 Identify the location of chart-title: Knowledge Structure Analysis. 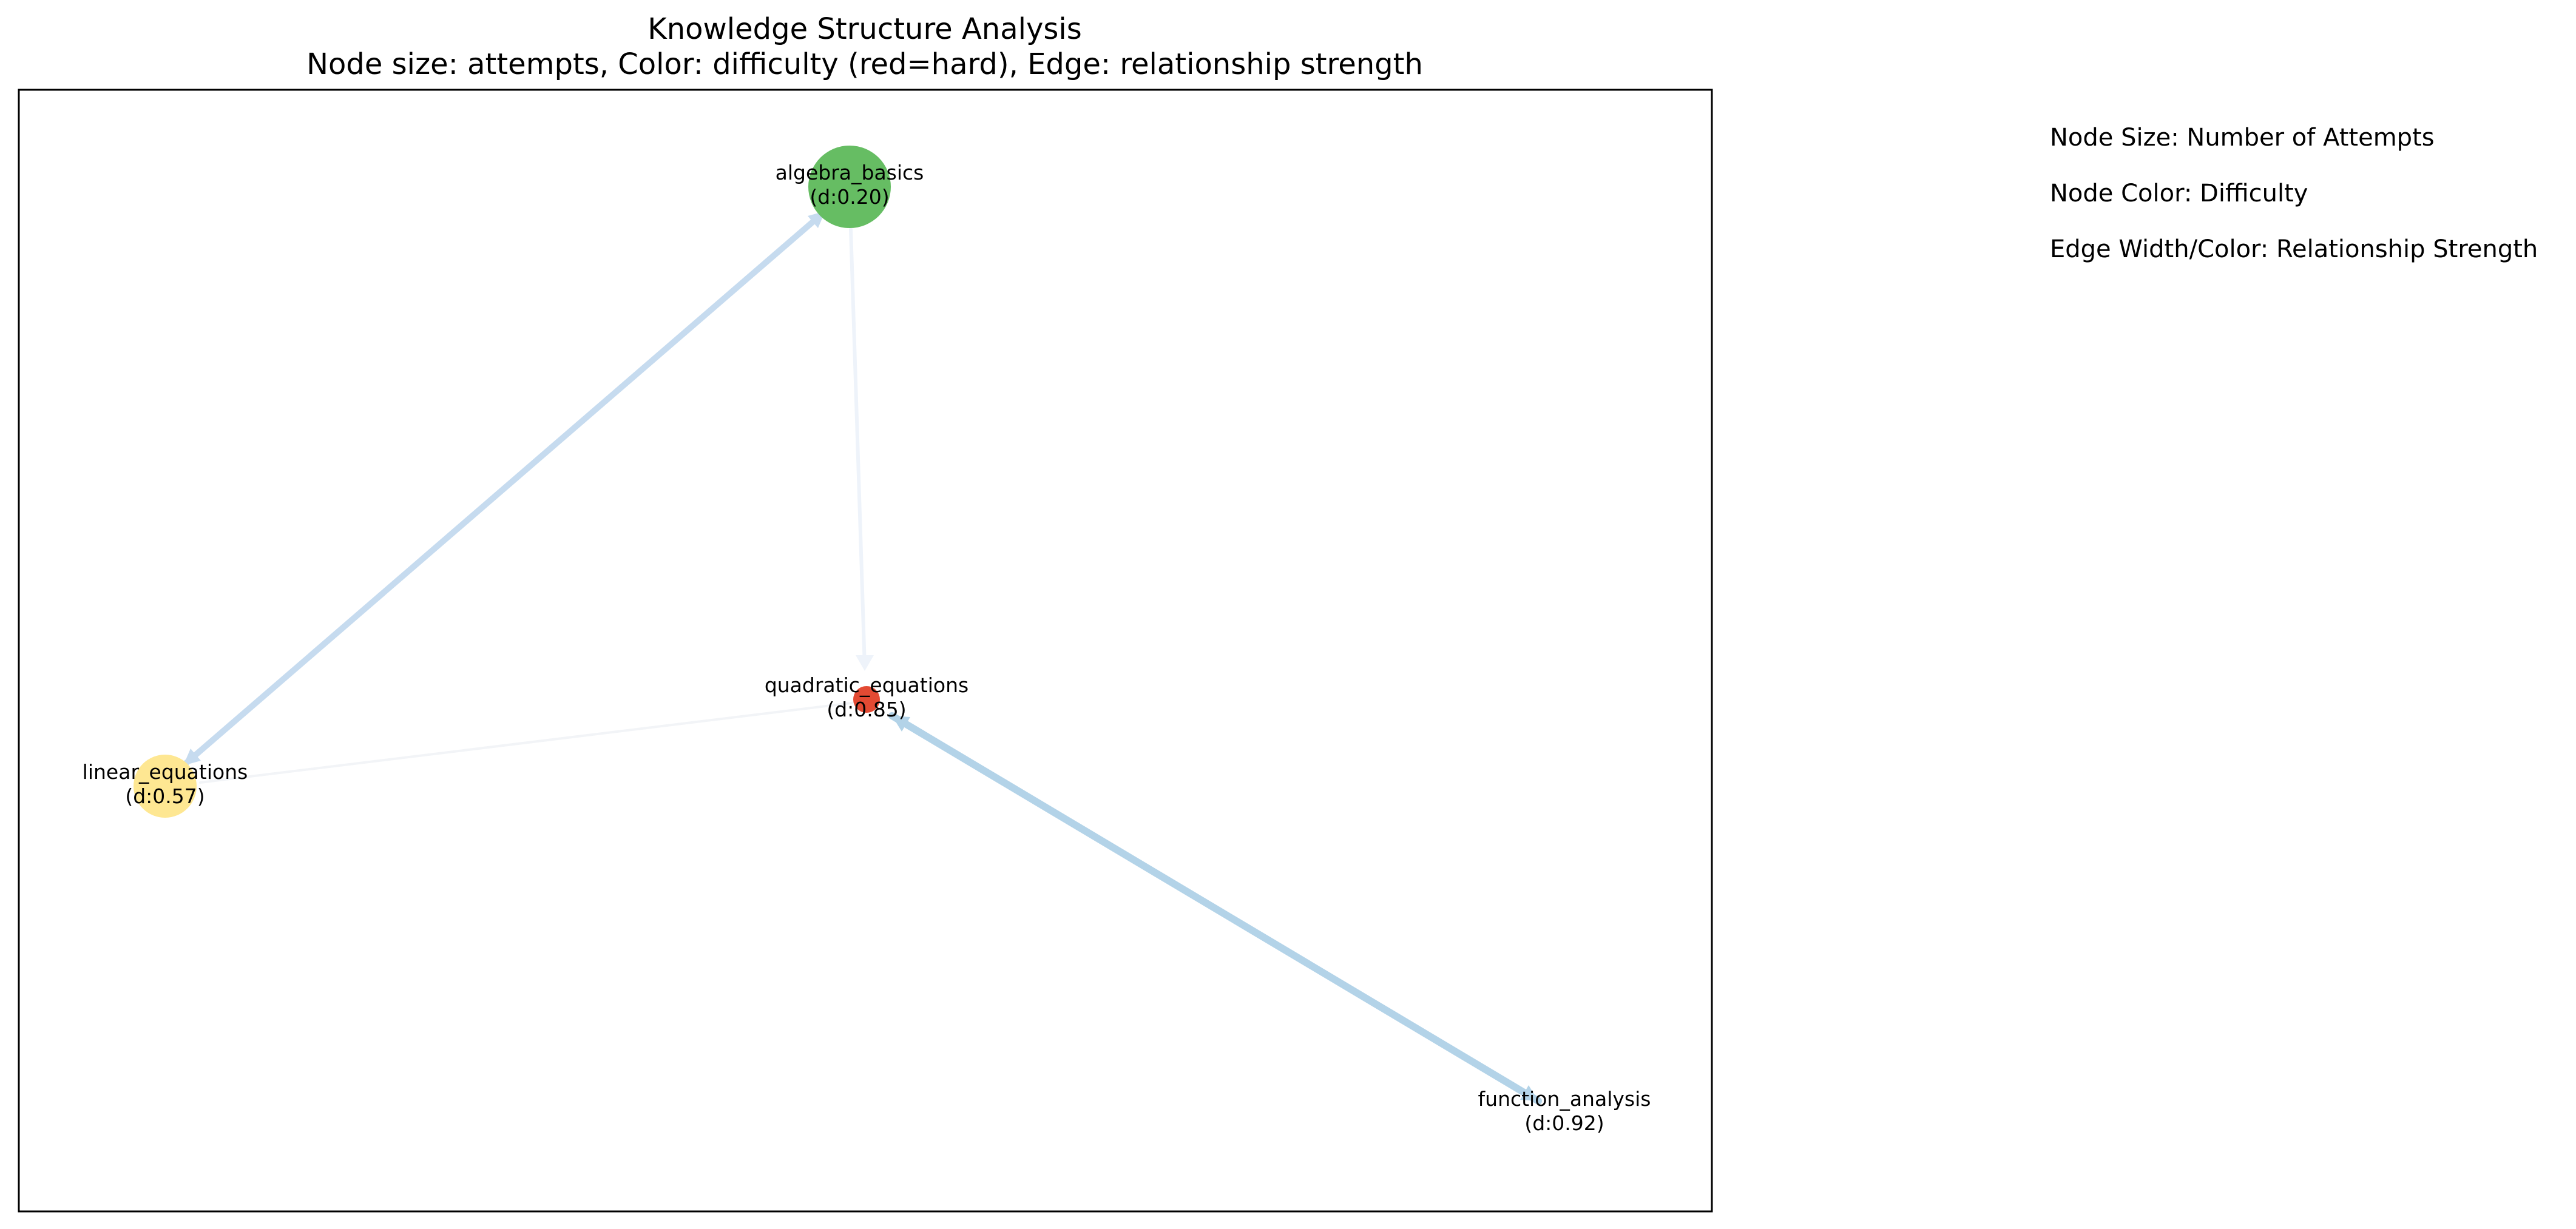
(864, 29).